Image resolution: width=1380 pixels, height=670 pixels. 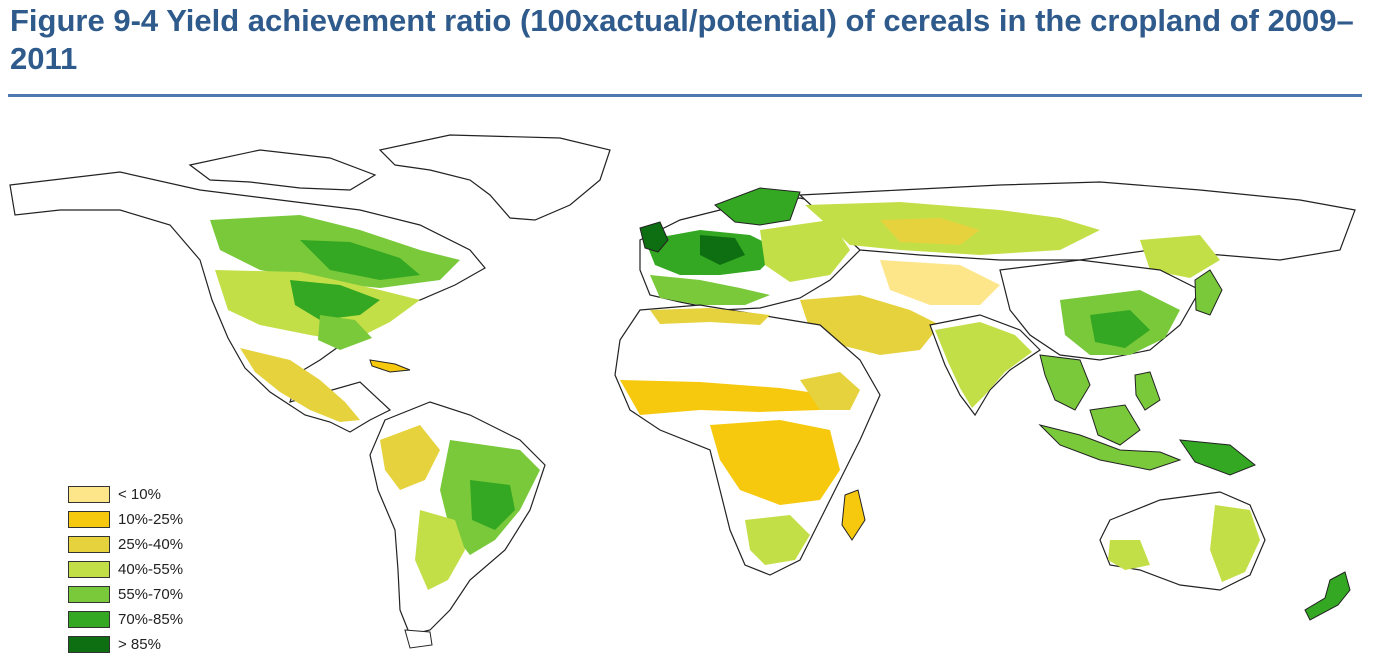 I want to click on usa-cropland-mid, so click(x=345, y=332).